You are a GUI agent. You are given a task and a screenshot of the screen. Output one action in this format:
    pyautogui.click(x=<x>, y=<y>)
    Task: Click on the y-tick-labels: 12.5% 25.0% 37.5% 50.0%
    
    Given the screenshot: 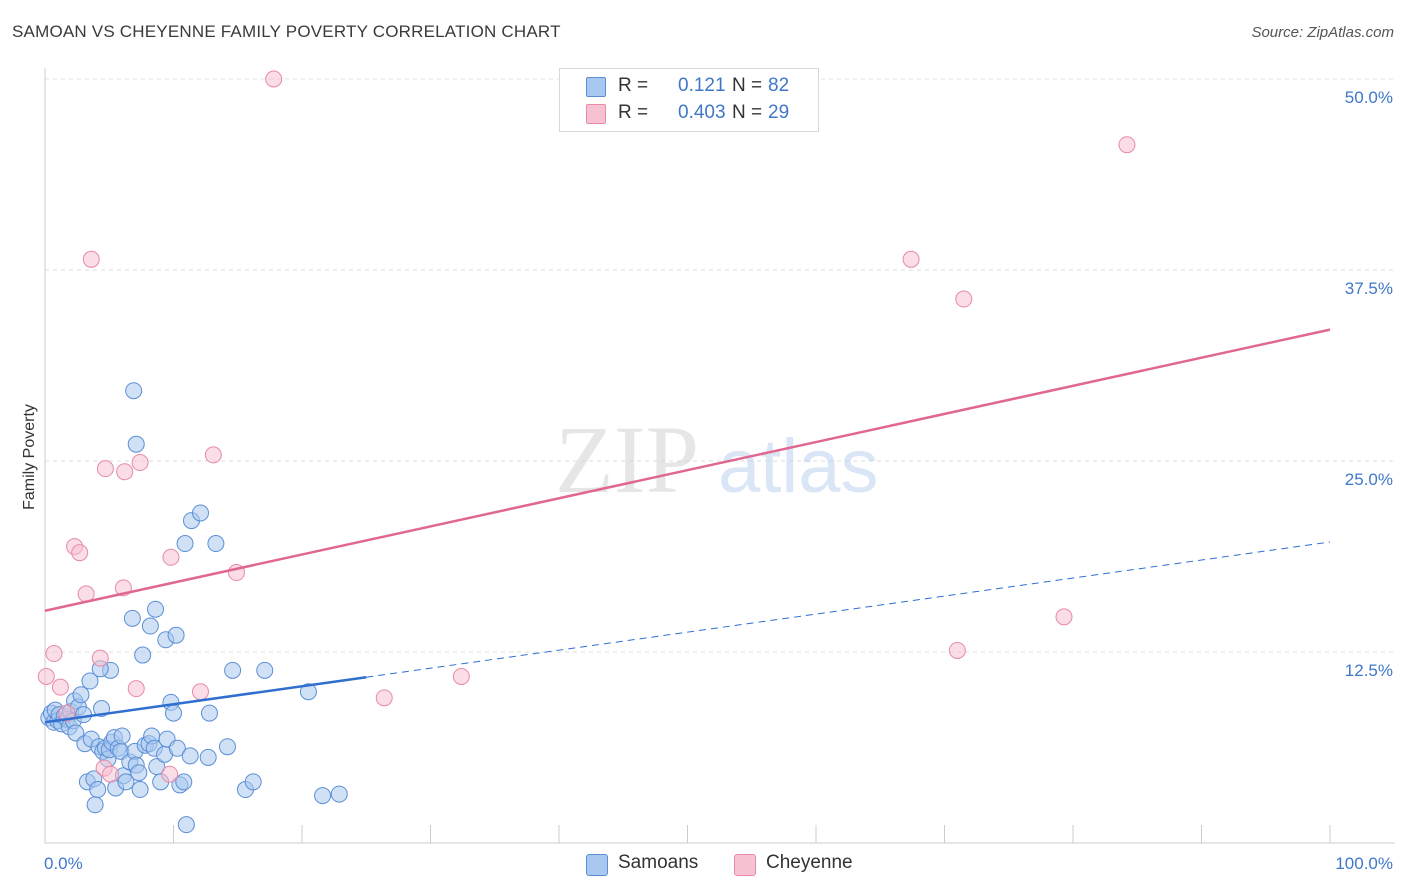 What is the action you would take?
    pyautogui.click(x=1369, y=384)
    